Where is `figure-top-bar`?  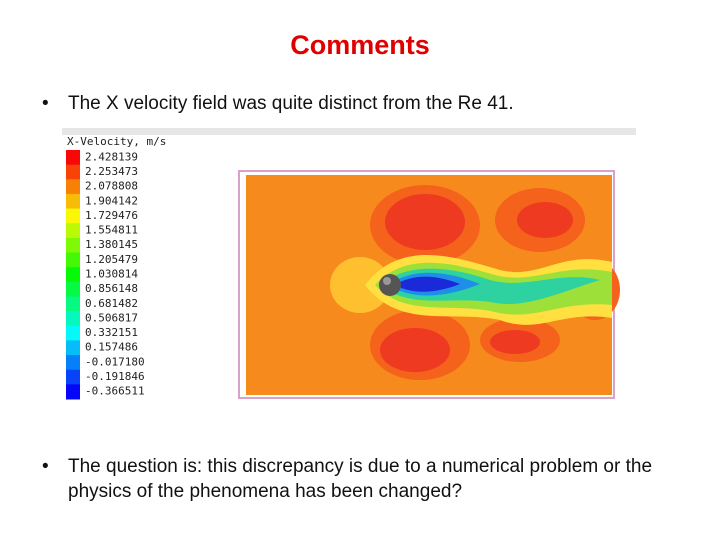
figure-top-bar is located at coordinates (349, 131).